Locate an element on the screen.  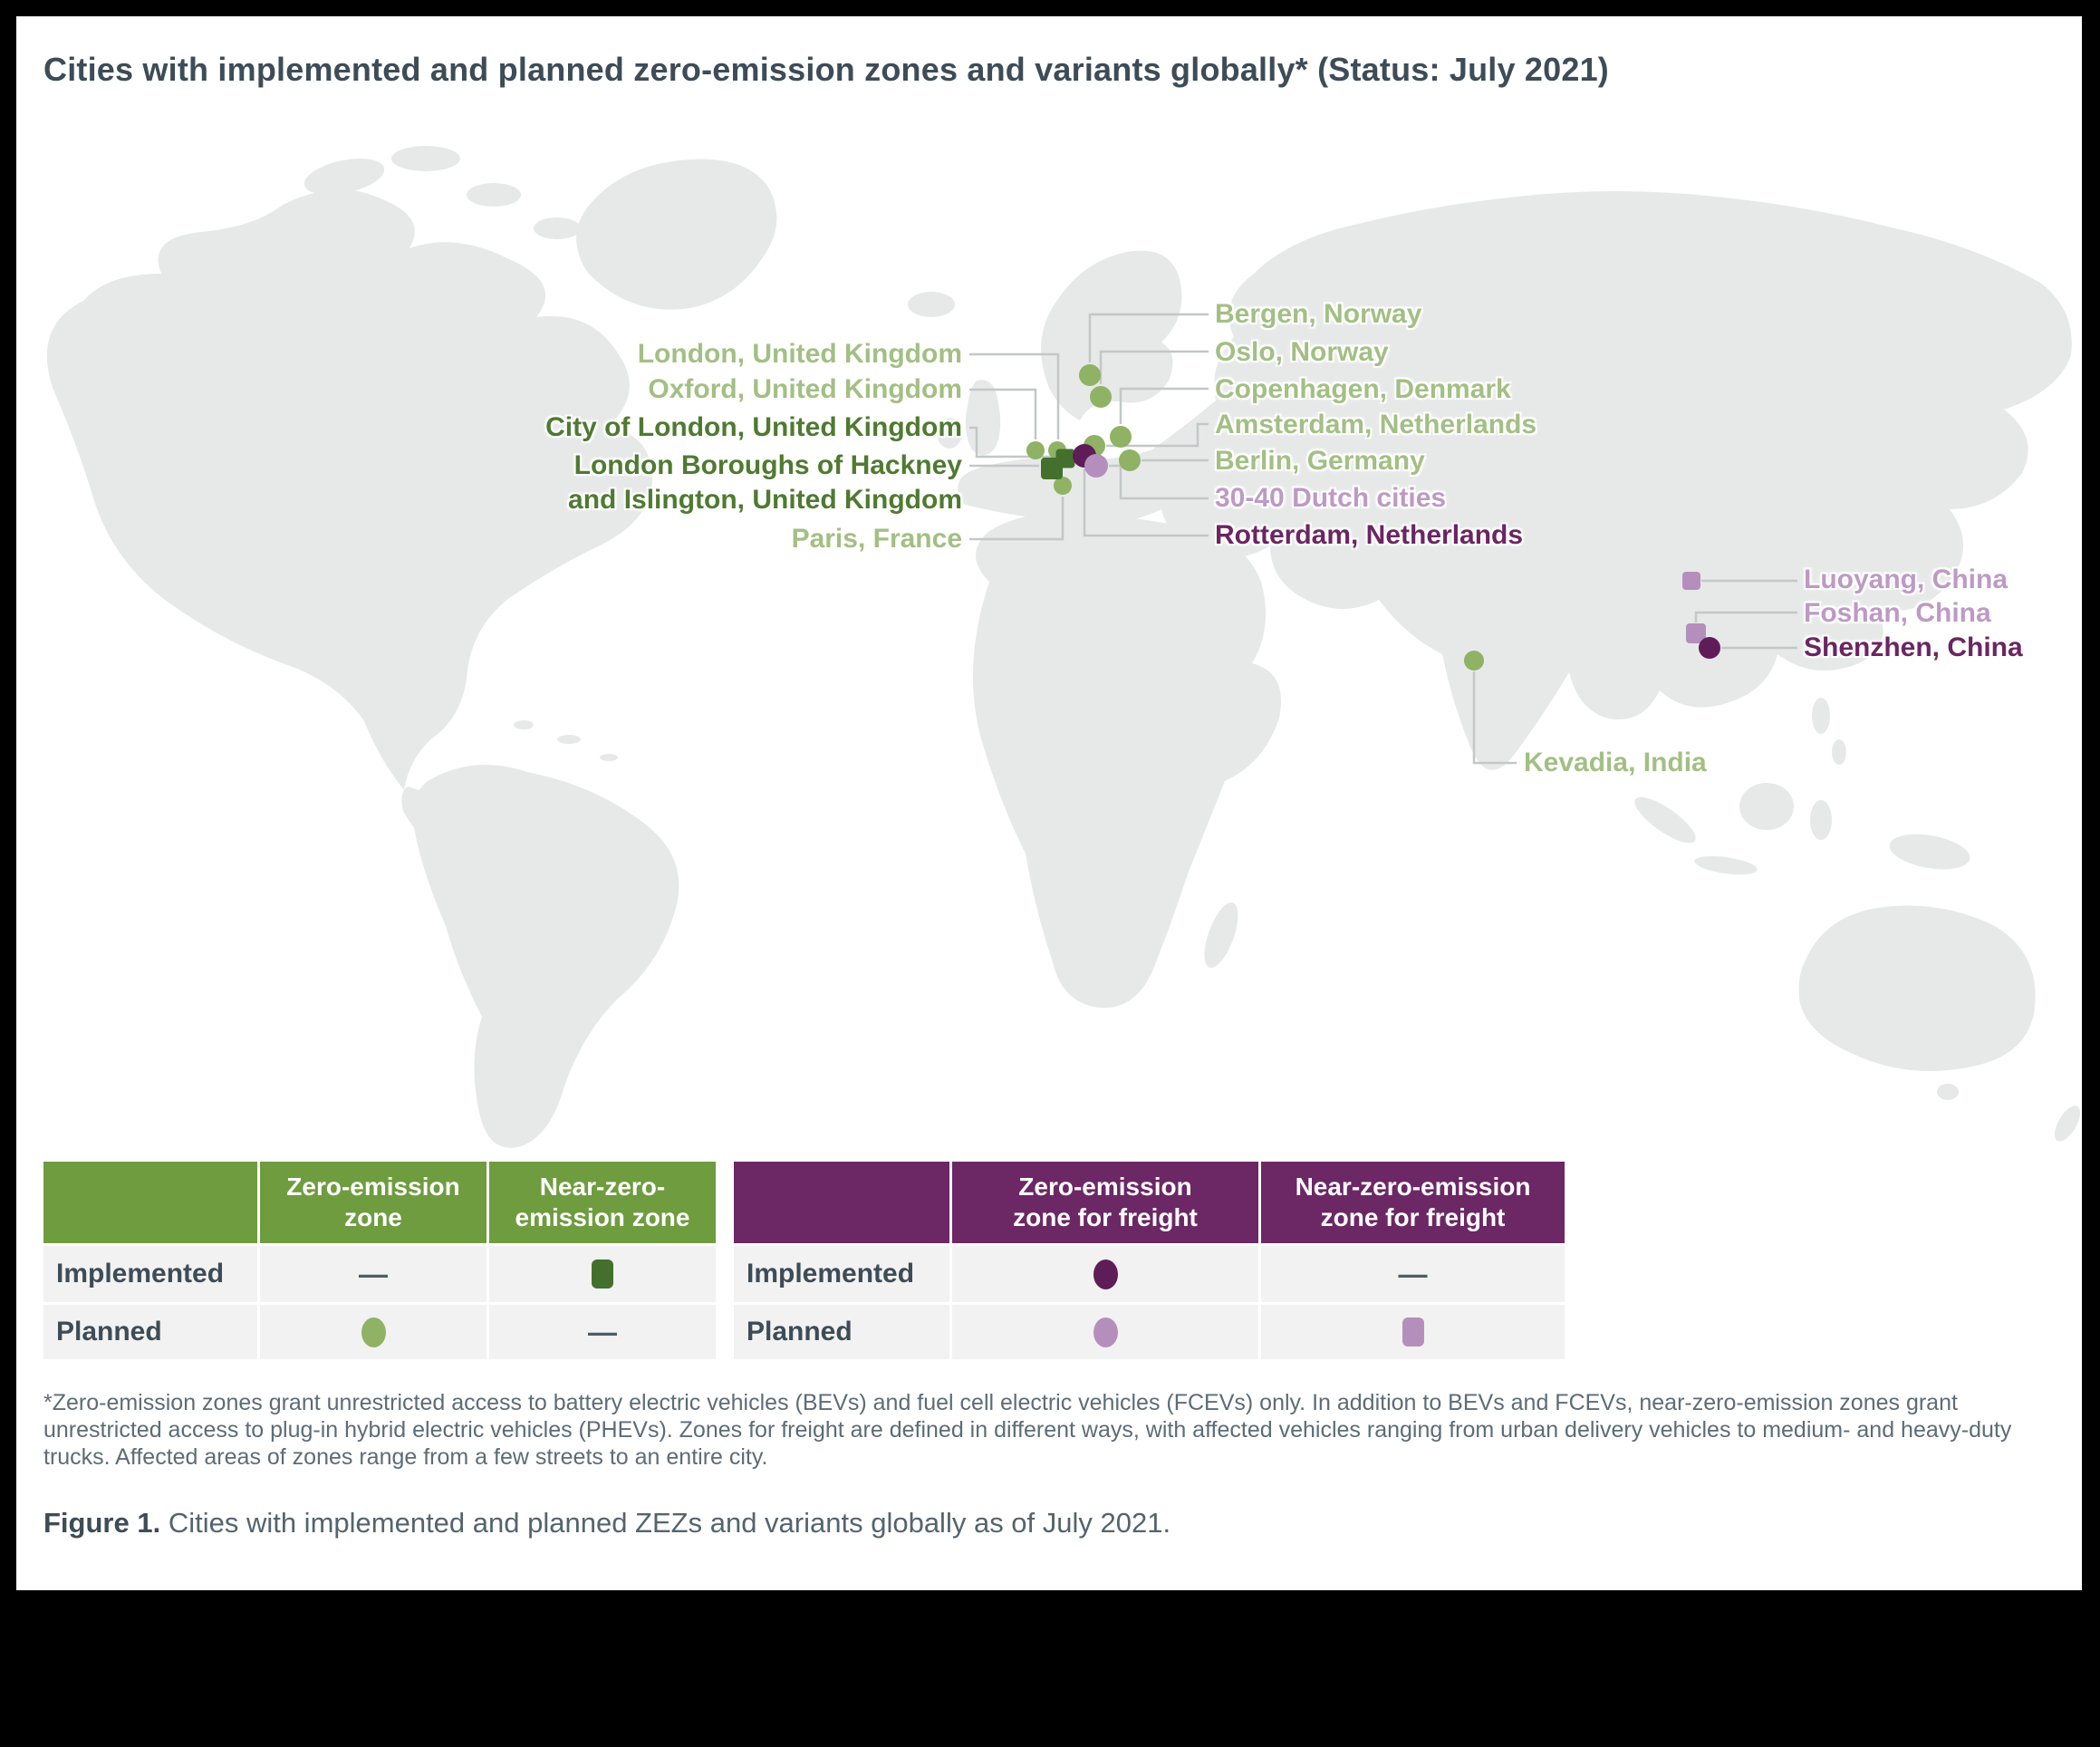
city-marker-oslo is located at coordinates (1101, 397).